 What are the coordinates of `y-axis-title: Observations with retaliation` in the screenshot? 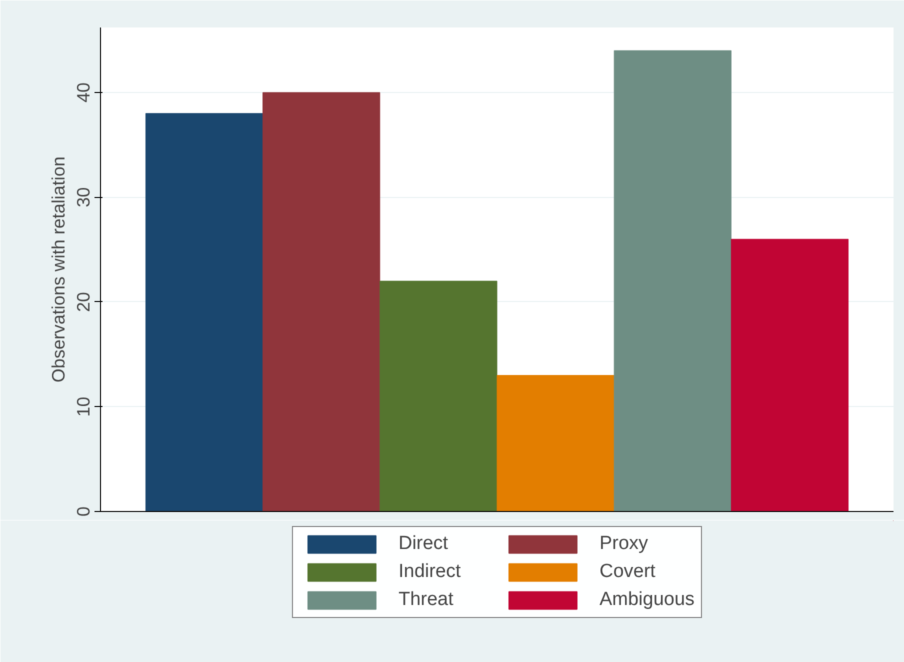 It's located at (58, 269).